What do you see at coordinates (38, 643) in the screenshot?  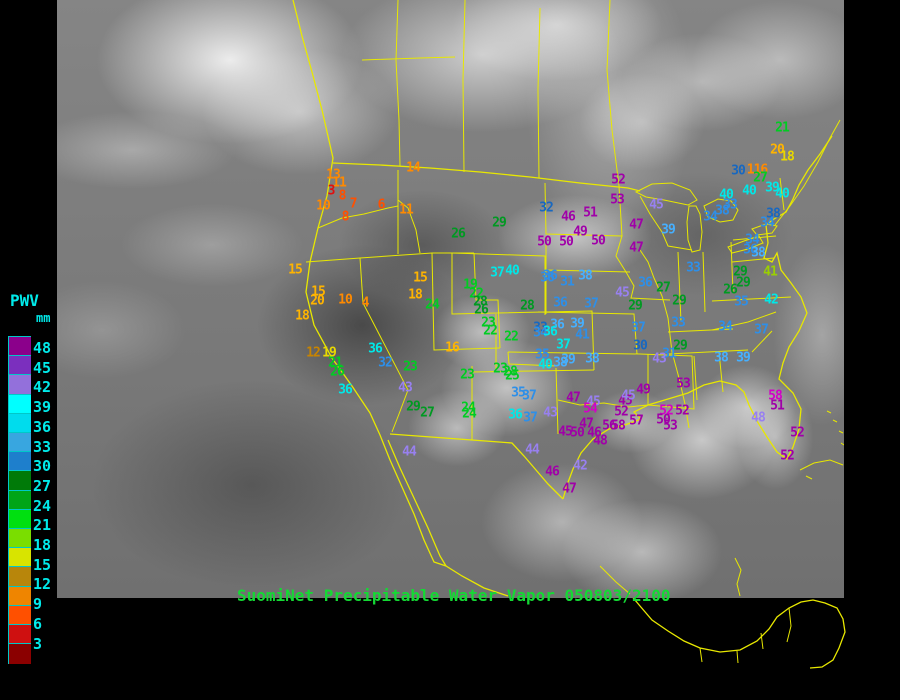 I see `legend-value: 3` at bounding box center [38, 643].